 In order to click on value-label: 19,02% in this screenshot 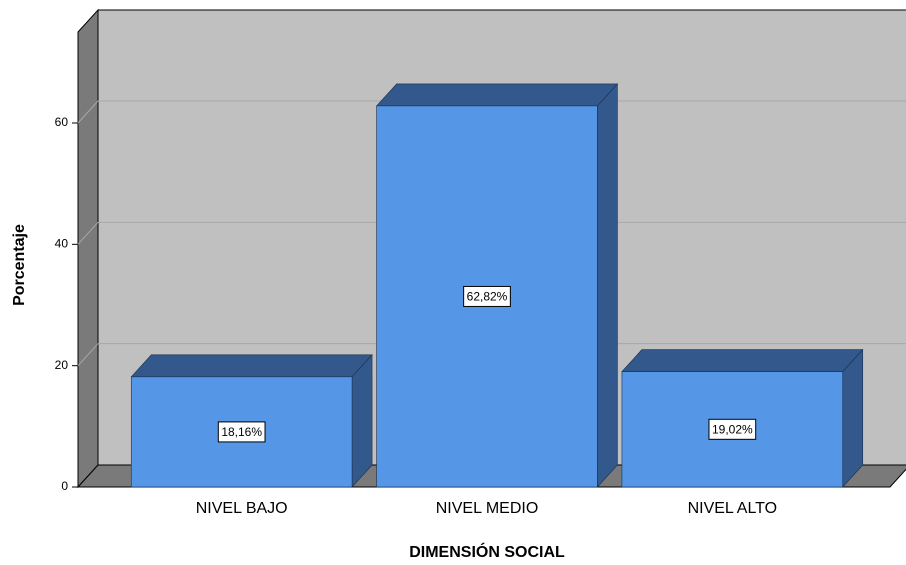, I will do `click(732, 429)`.